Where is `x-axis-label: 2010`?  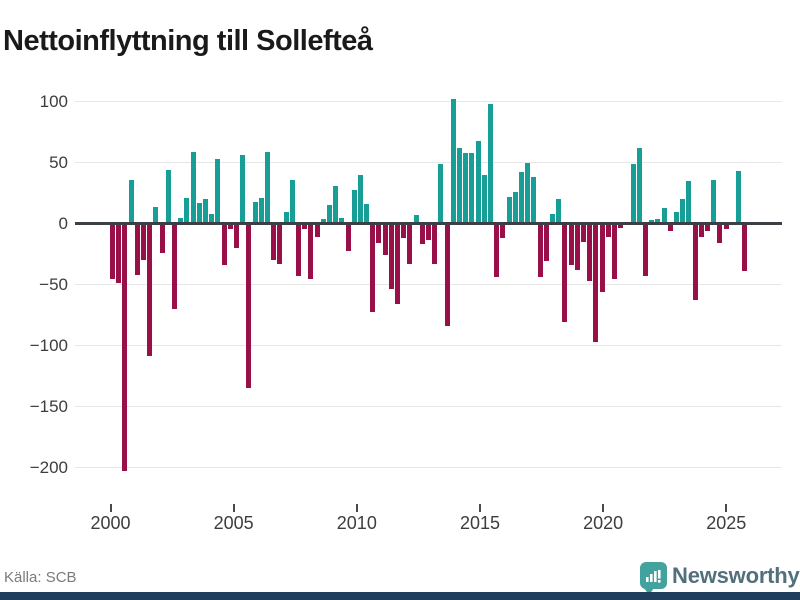 x-axis-label: 2010 is located at coordinates (356, 523).